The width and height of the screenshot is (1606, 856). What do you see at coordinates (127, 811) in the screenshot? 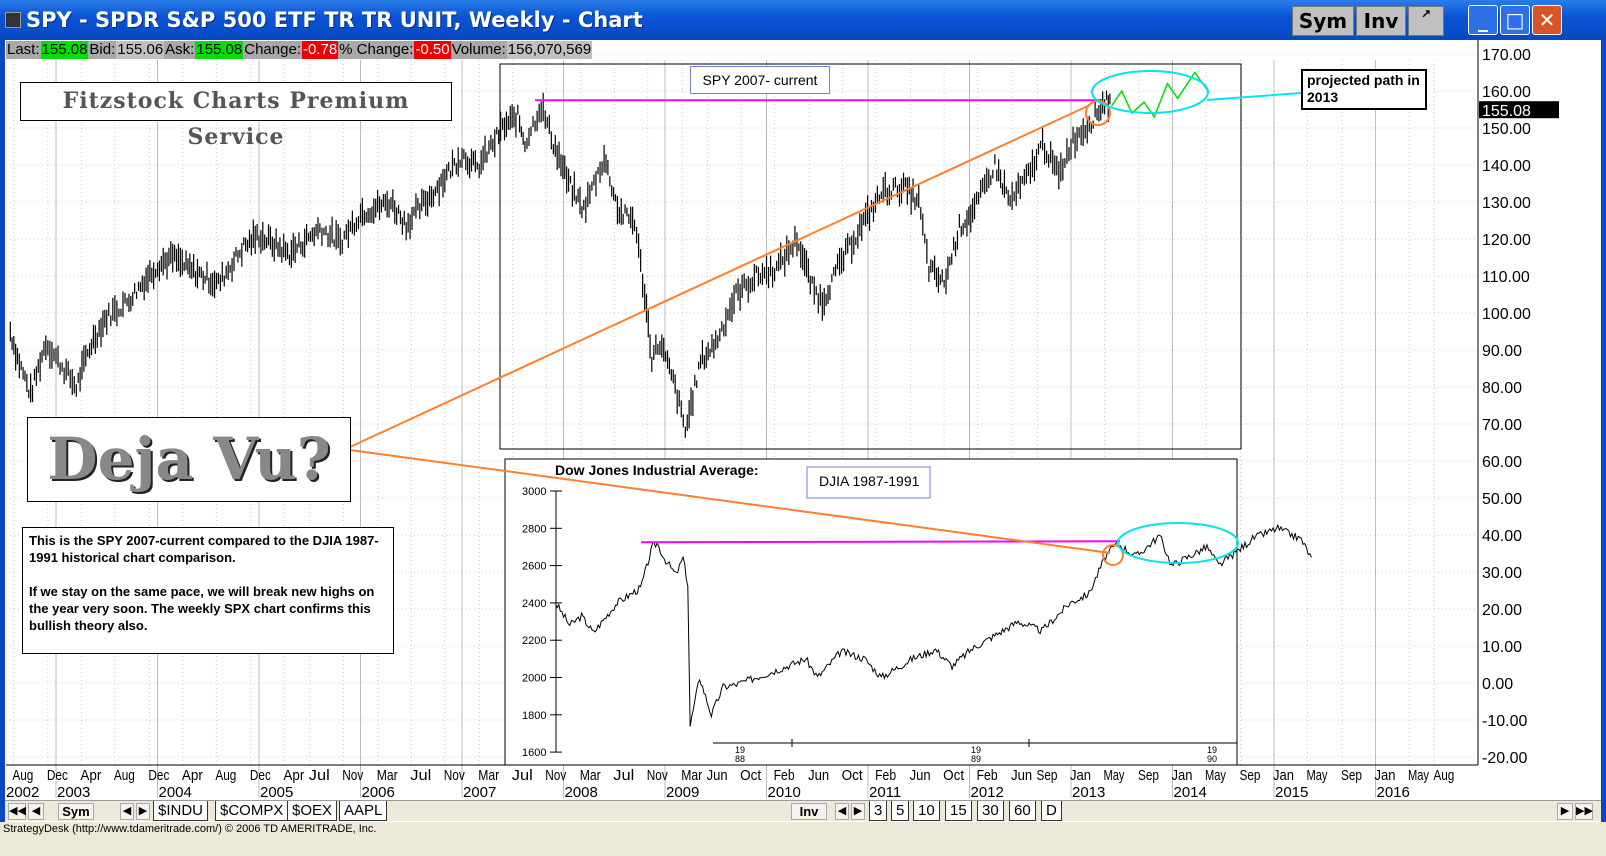
I see `sym-prev-button: ◀` at bounding box center [127, 811].